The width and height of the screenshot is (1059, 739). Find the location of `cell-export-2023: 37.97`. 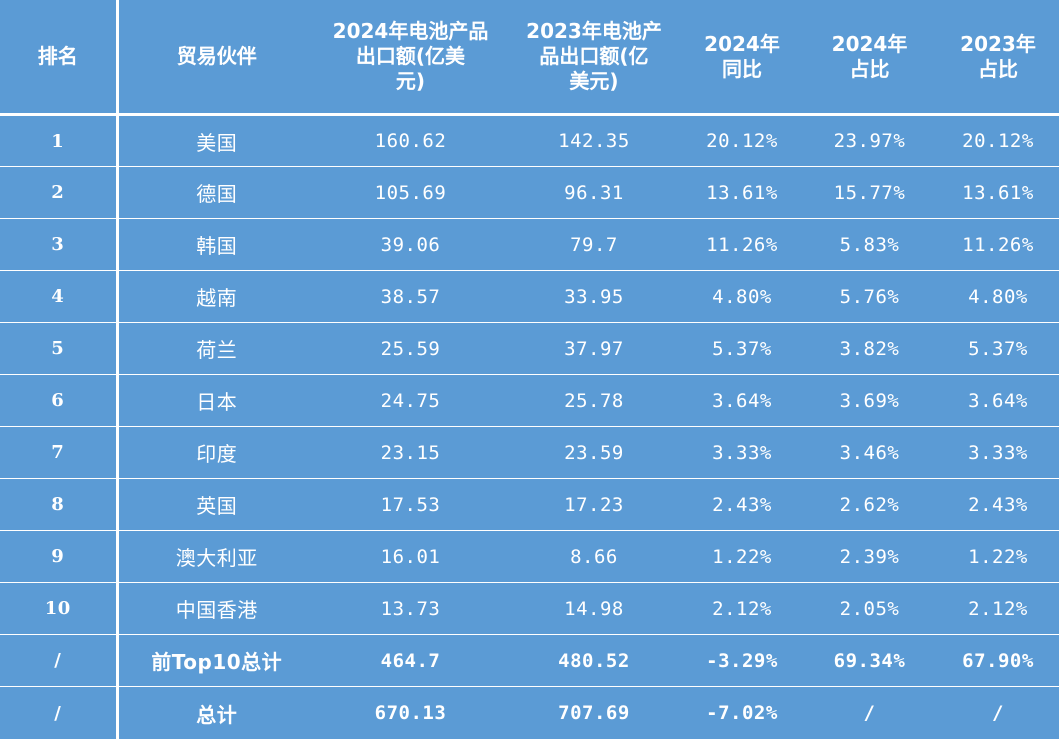

cell-export-2023: 37.97 is located at coordinates (594, 349).